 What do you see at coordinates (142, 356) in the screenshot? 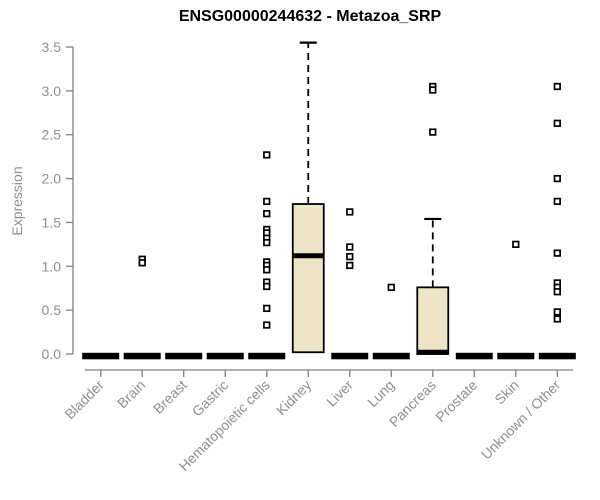
I see `flat-box-brain` at bounding box center [142, 356].